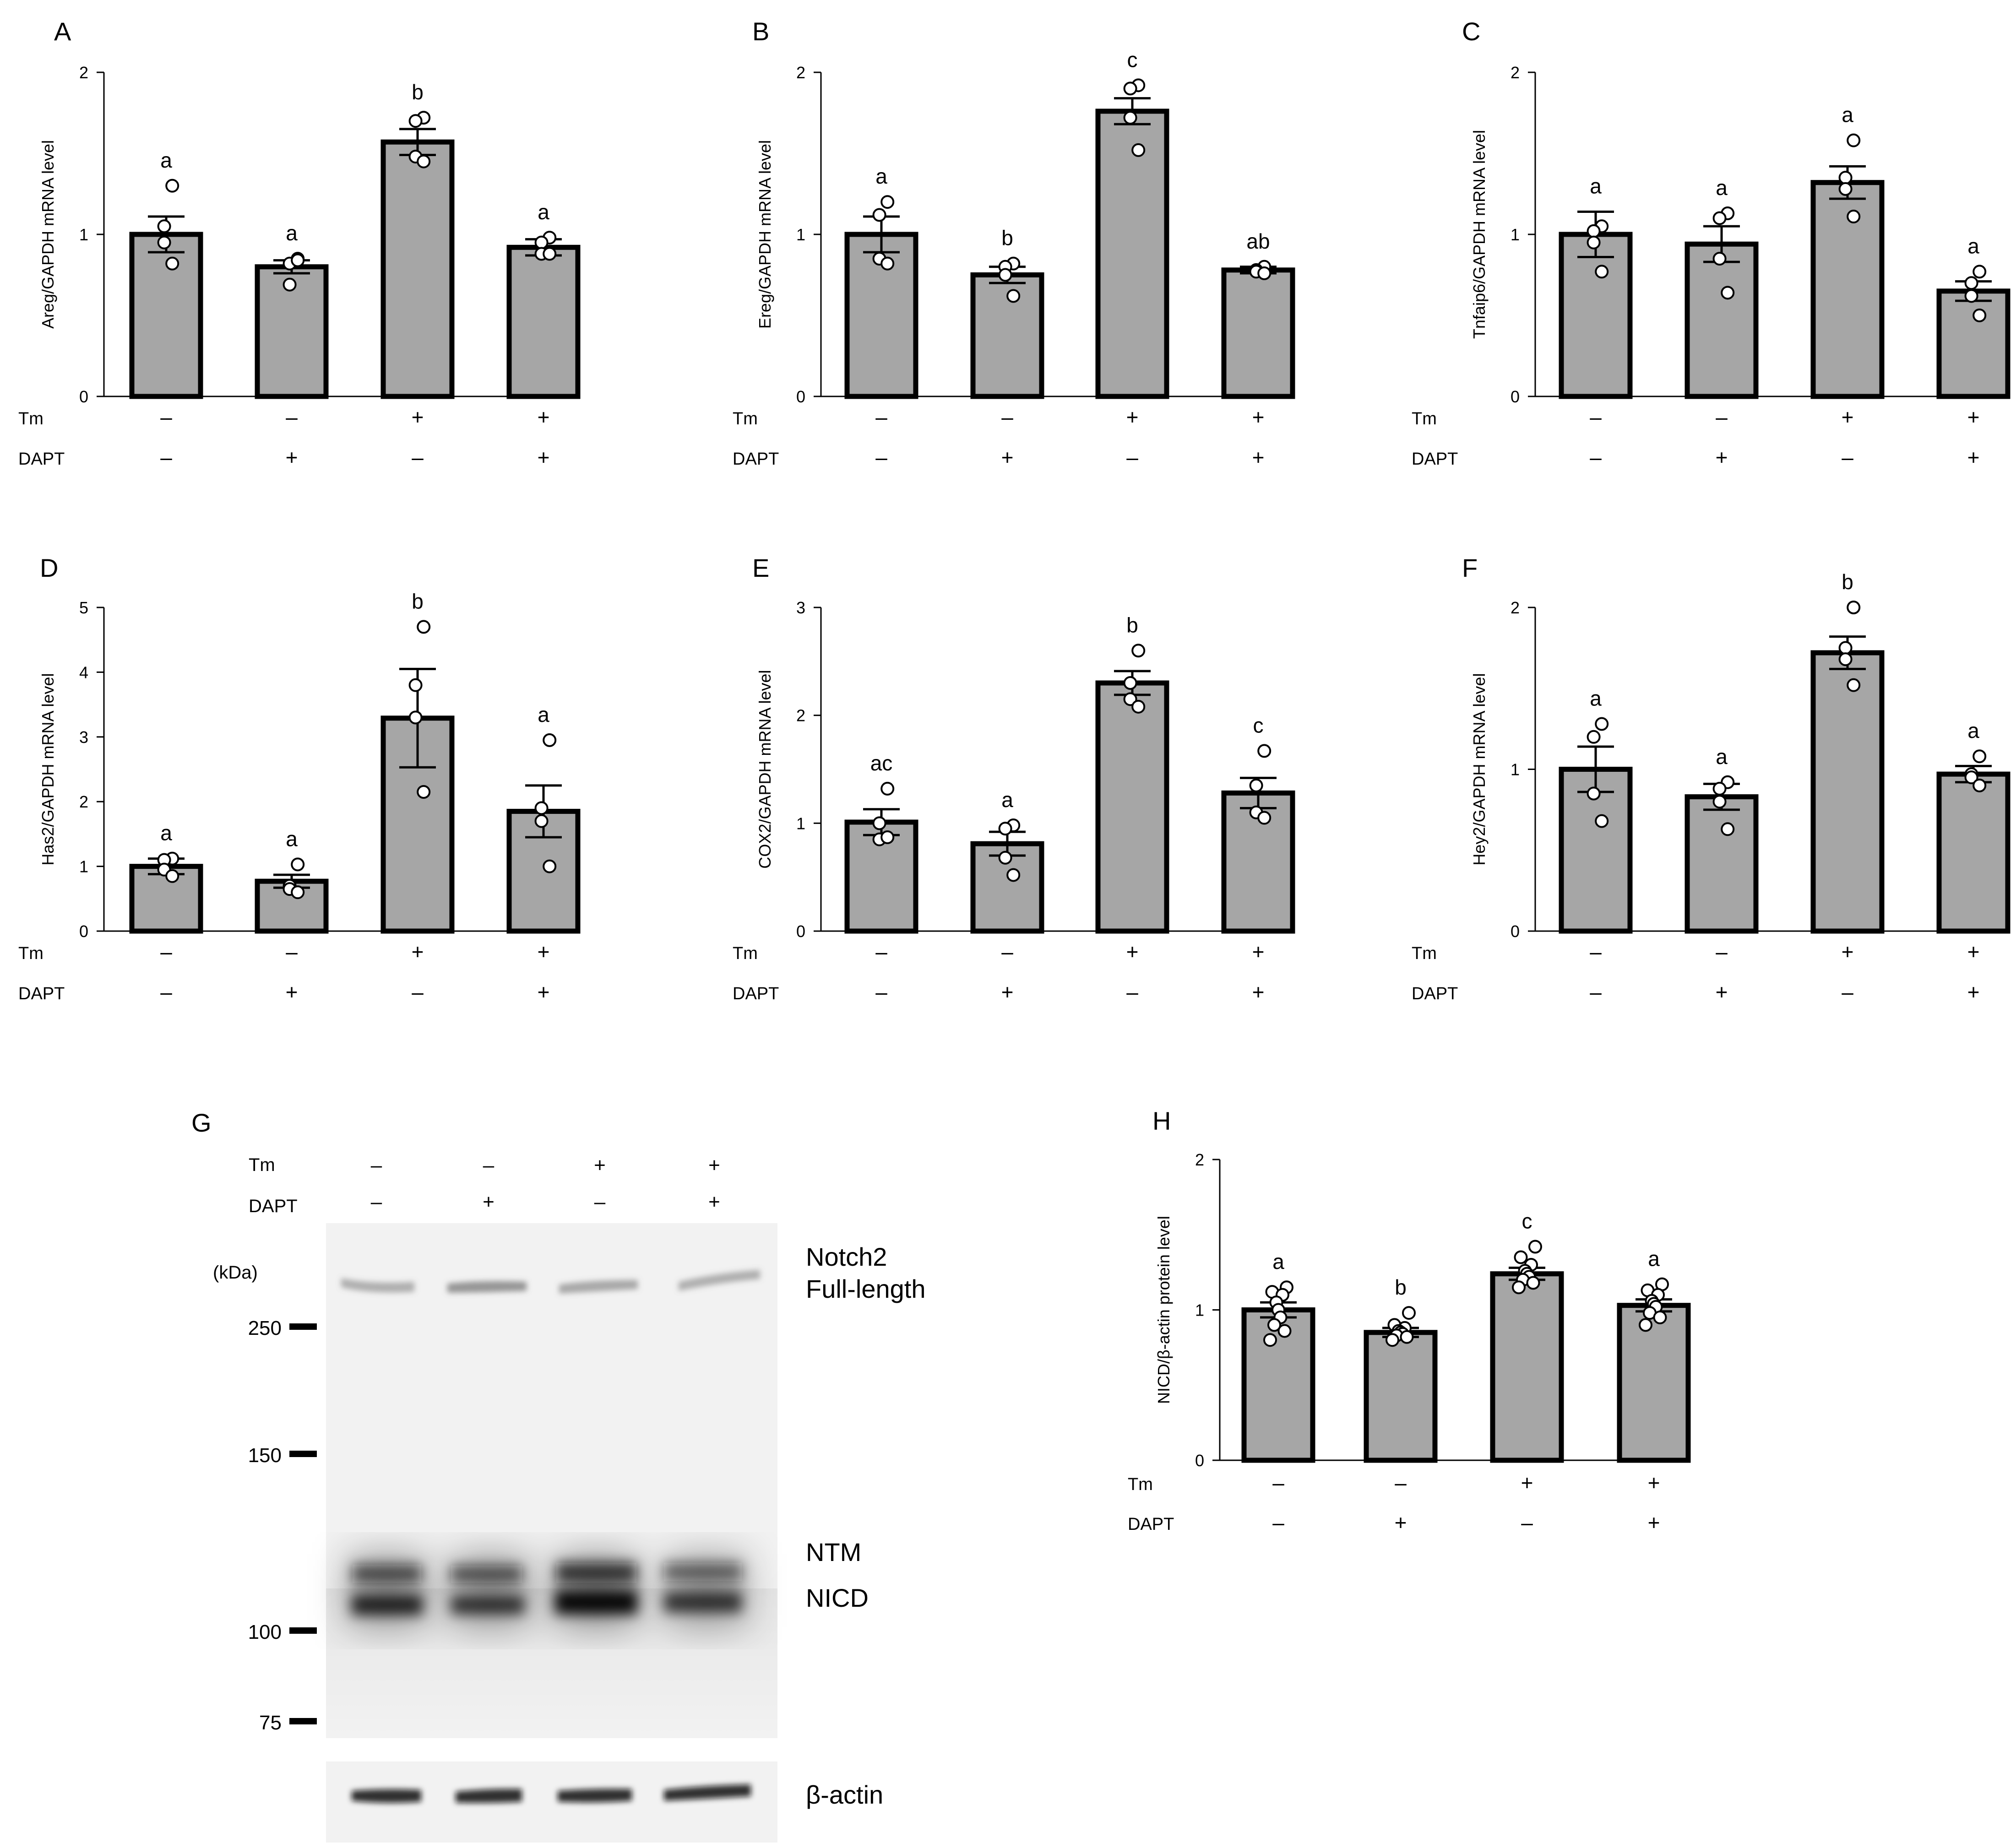 This screenshot has width=2016, height=1848. What do you see at coordinates (760, 567) in the screenshot?
I see `panel-label: E` at bounding box center [760, 567].